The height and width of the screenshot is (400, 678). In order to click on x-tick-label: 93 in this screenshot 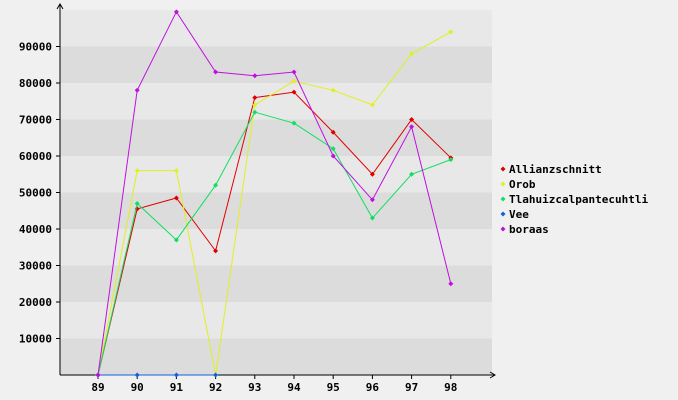, I will do `click(254, 387)`.